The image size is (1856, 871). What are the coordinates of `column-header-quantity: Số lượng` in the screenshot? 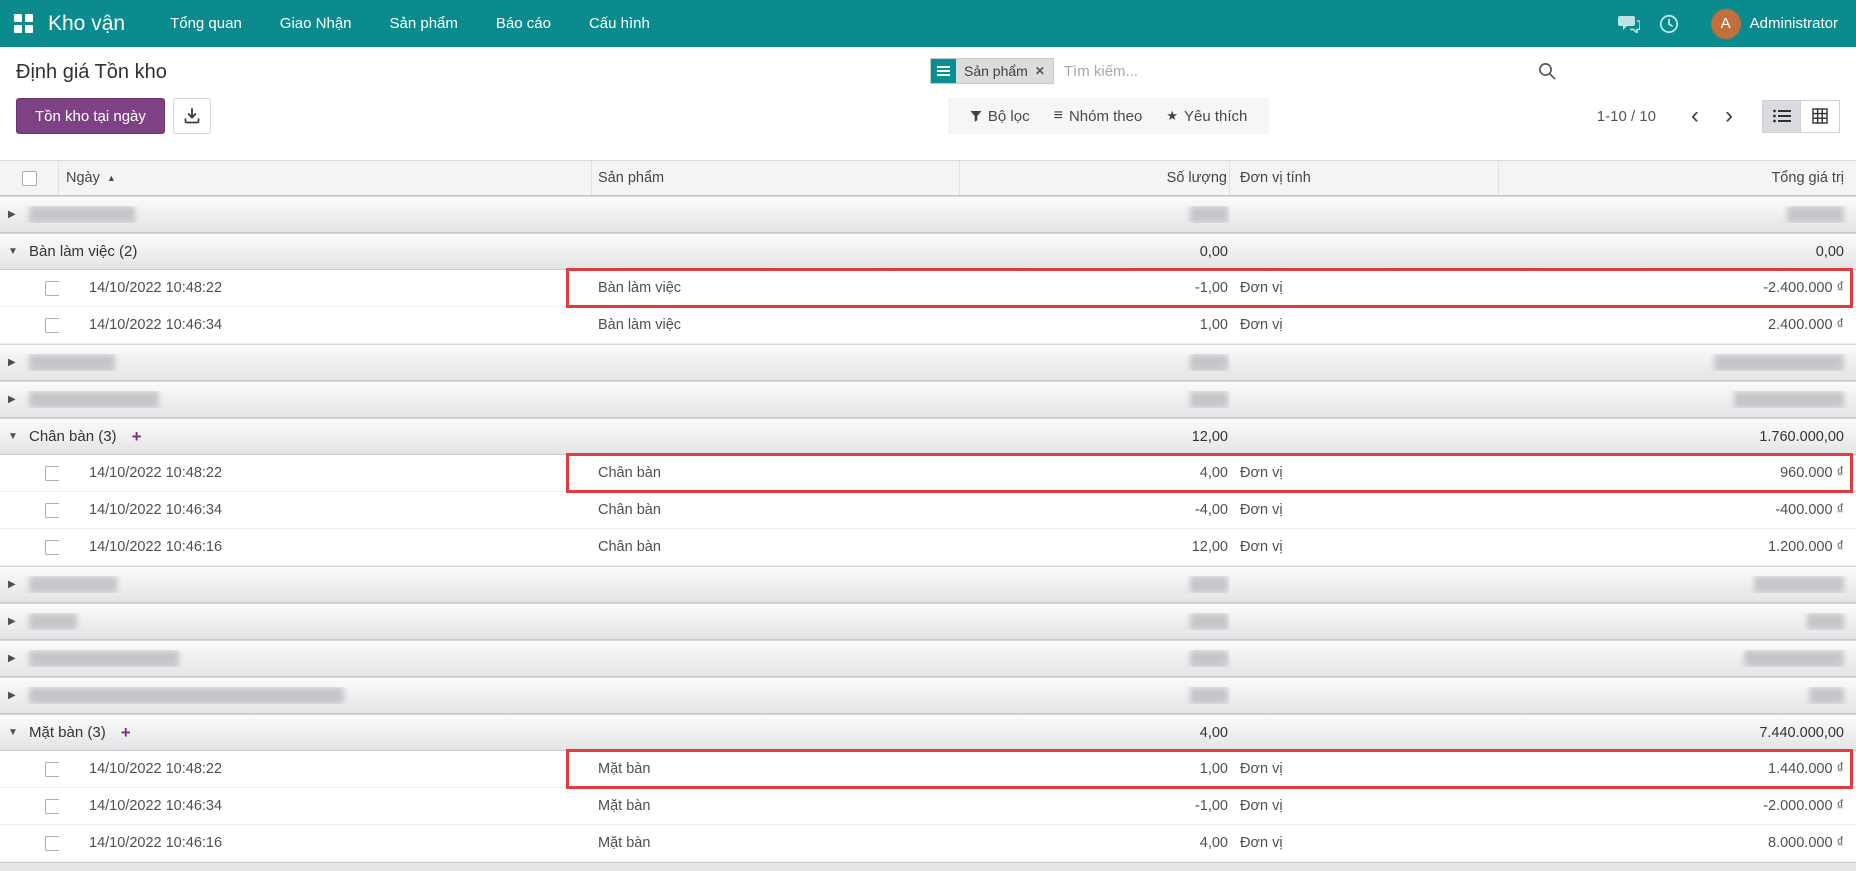 It's located at (1095, 178).